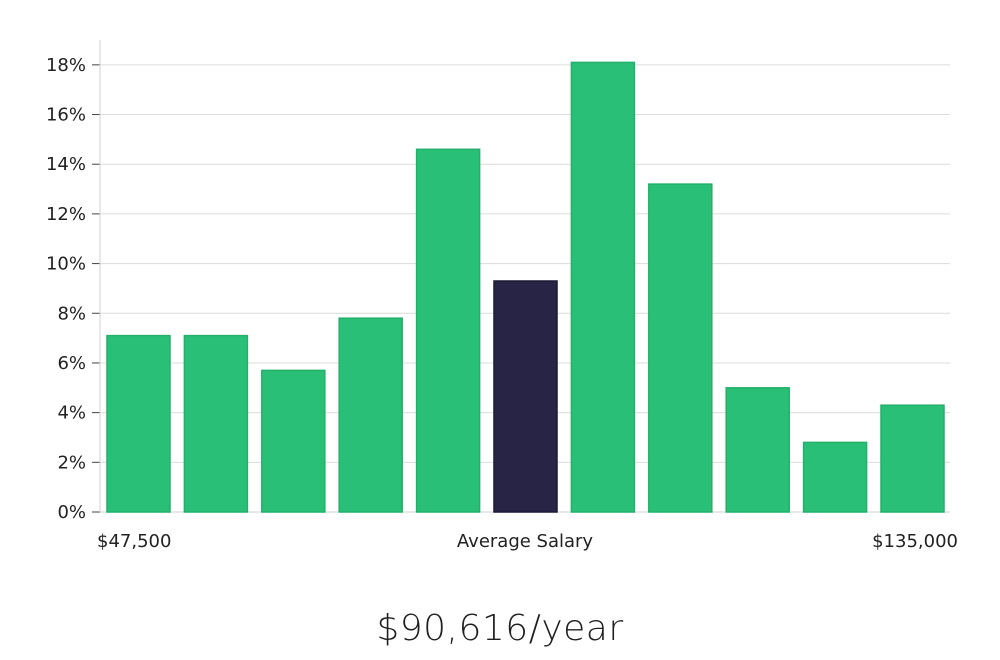 The image size is (1000, 660). I want to click on y-tick-label: 8%, so click(71, 313).